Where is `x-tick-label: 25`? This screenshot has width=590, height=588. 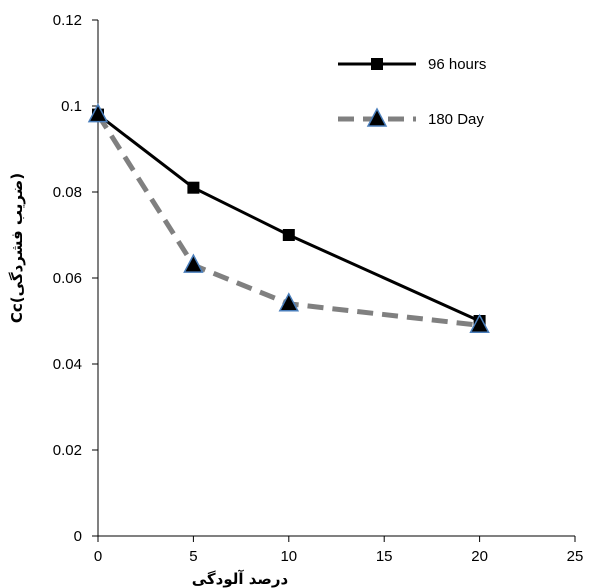
x-tick-label: 25 is located at coordinates (575, 556).